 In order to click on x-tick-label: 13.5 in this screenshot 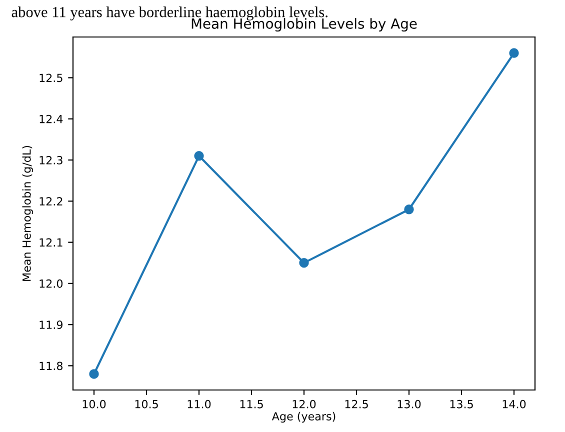, I will do `click(461, 404)`.